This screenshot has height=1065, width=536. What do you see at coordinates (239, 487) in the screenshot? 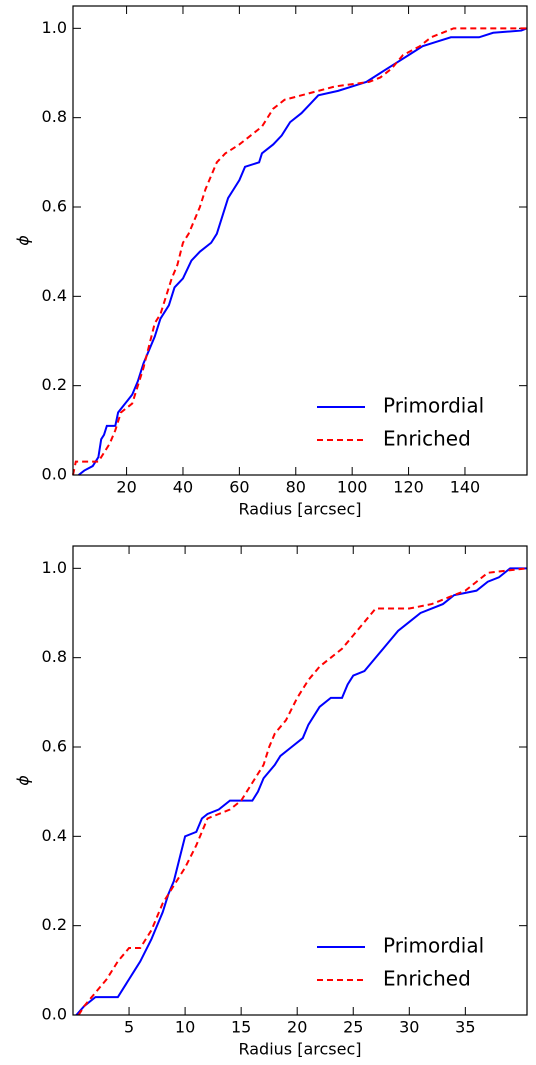
I see `x-tick-label: 60` at bounding box center [239, 487].